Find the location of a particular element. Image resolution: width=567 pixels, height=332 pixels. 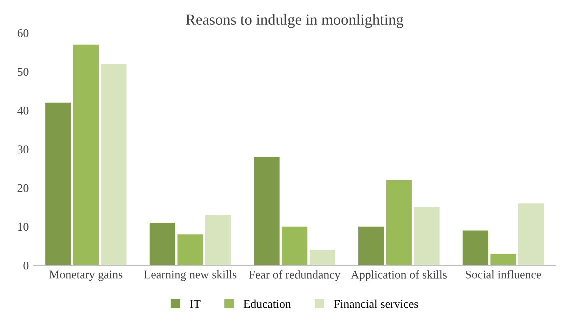

y-tick-label: 20 is located at coordinates (23, 188).